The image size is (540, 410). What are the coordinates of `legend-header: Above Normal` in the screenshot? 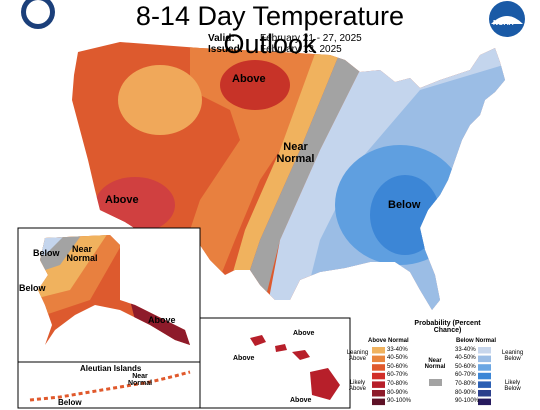 It's located at (388, 341).